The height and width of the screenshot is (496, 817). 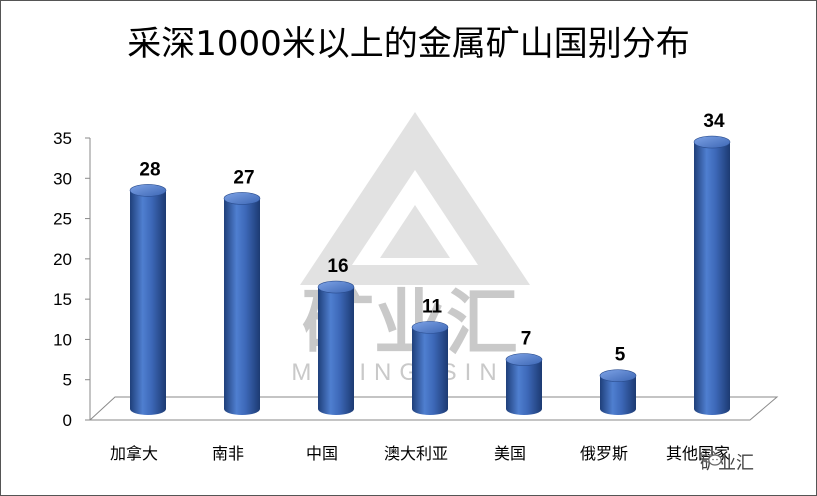 I want to click on data-label: 28, so click(x=149, y=169).